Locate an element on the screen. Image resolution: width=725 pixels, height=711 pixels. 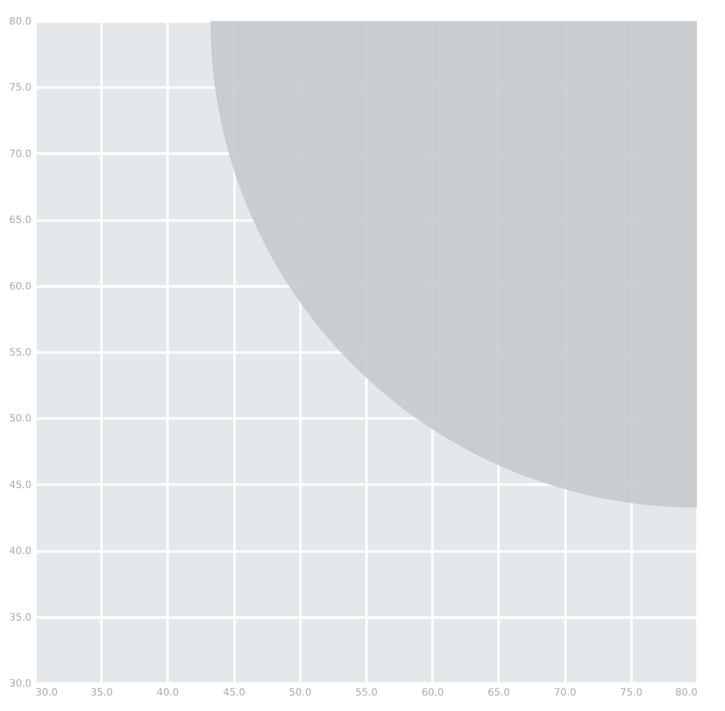
y-tick-label: 60.0 is located at coordinates (20, 286).